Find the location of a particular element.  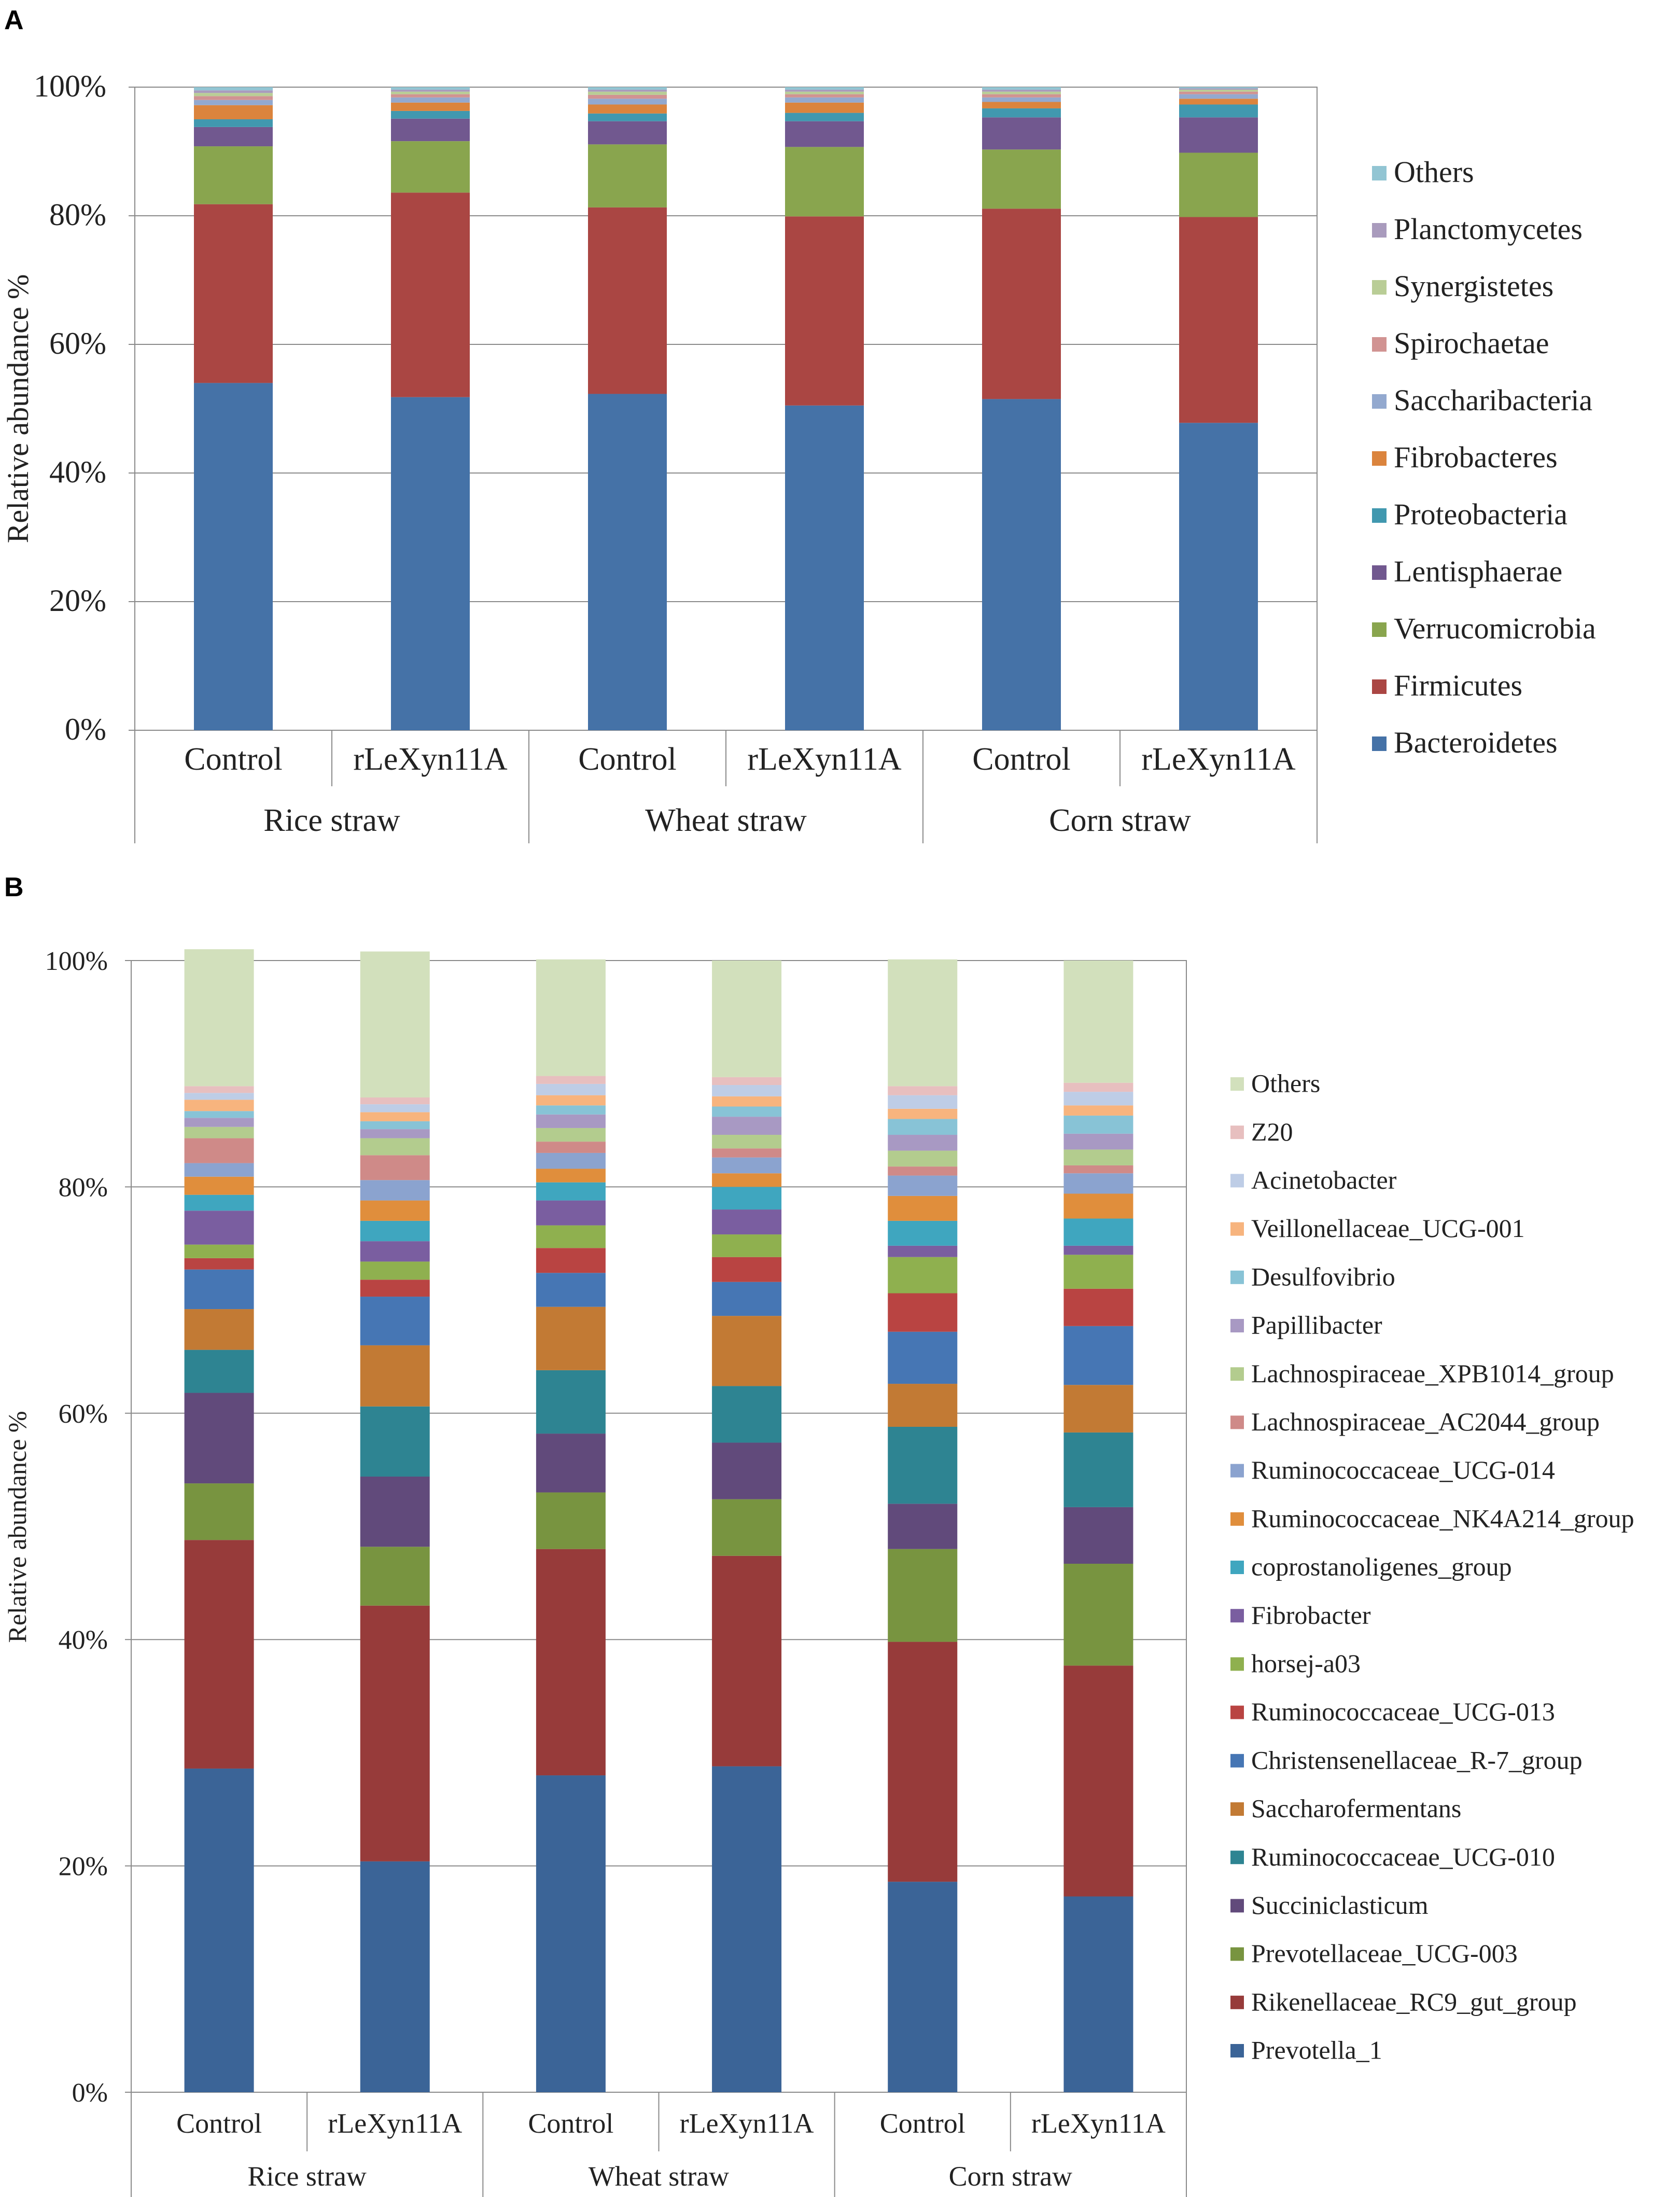

legend-label: Synergistetes is located at coordinates (1473, 286).